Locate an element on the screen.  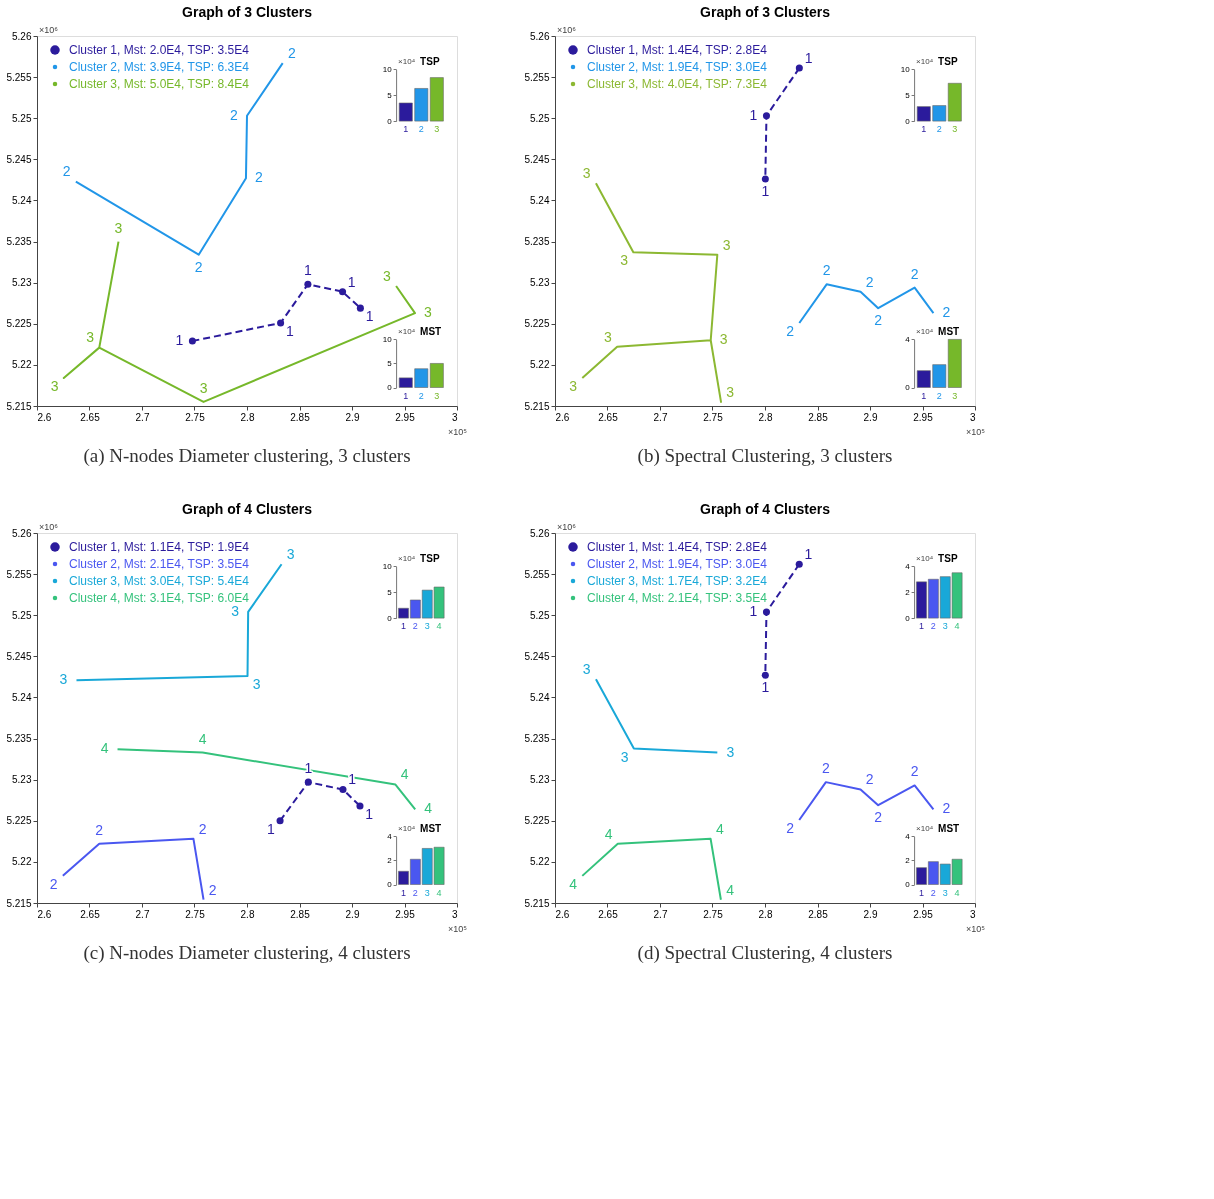
legend-label: Cluster 1, Mst: 2.0E4, TSP: 3.5E4 is located at coordinates (159, 50).